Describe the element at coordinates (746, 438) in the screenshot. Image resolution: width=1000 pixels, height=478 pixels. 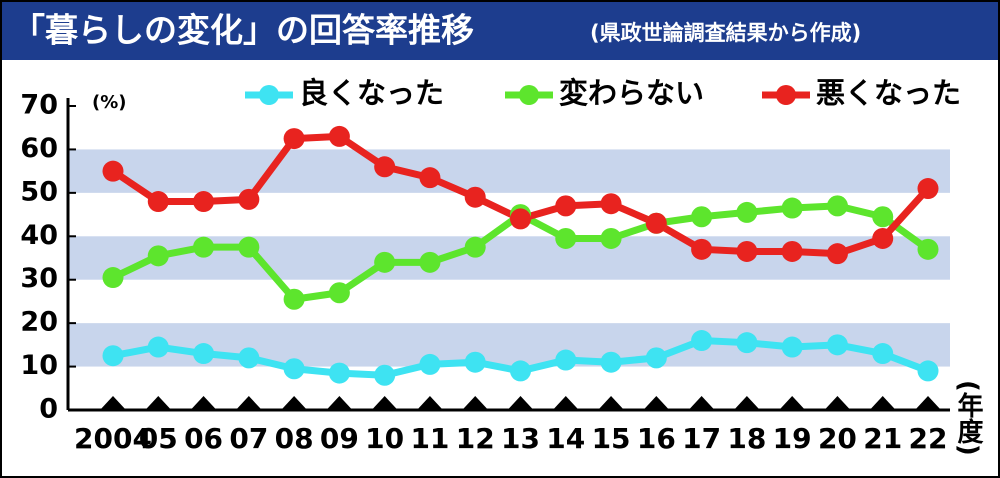
I see `x-tick-label: 18` at that location.